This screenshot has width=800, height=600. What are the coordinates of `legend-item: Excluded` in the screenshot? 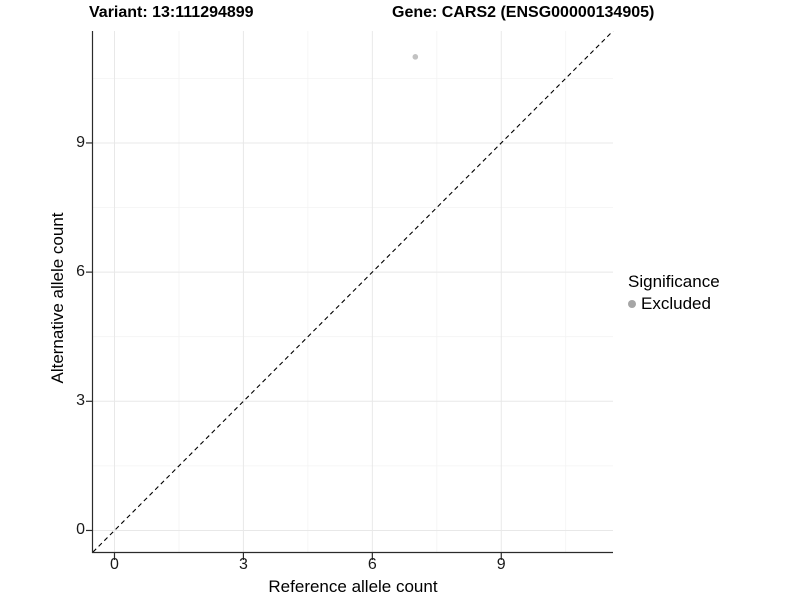 It's located at (674, 304).